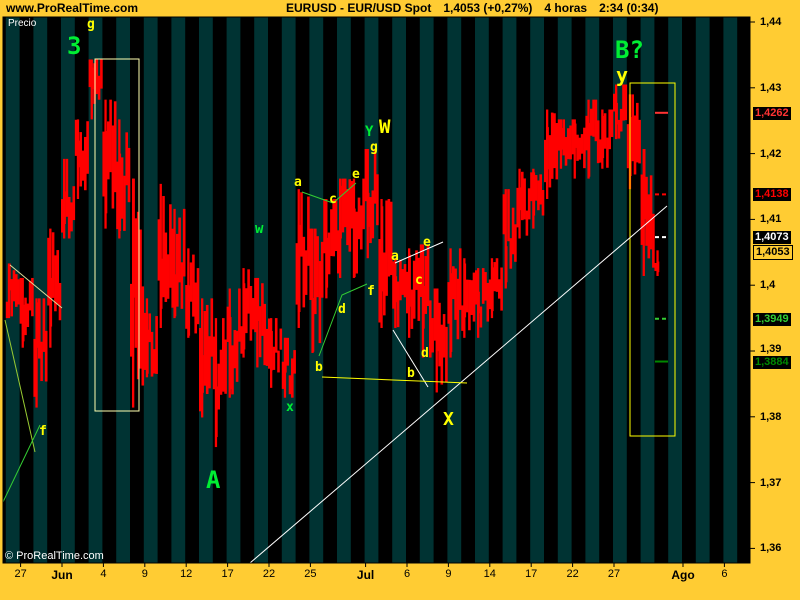 This screenshot has height=600, width=800. Describe the element at coordinates (622, 75) in the screenshot. I see `wave-y: y` at that location.